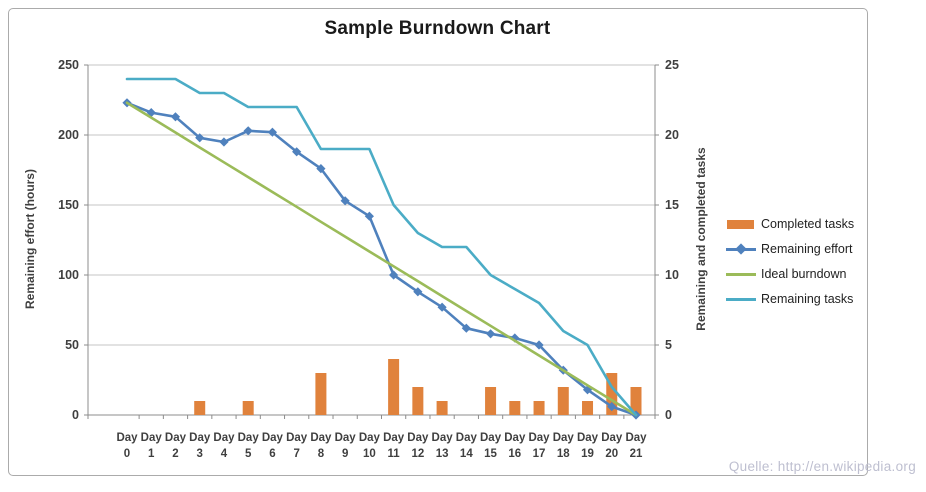 The width and height of the screenshot is (926, 492). What do you see at coordinates (808, 223) in the screenshot?
I see `legend-label: Completed tasks` at bounding box center [808, 223].